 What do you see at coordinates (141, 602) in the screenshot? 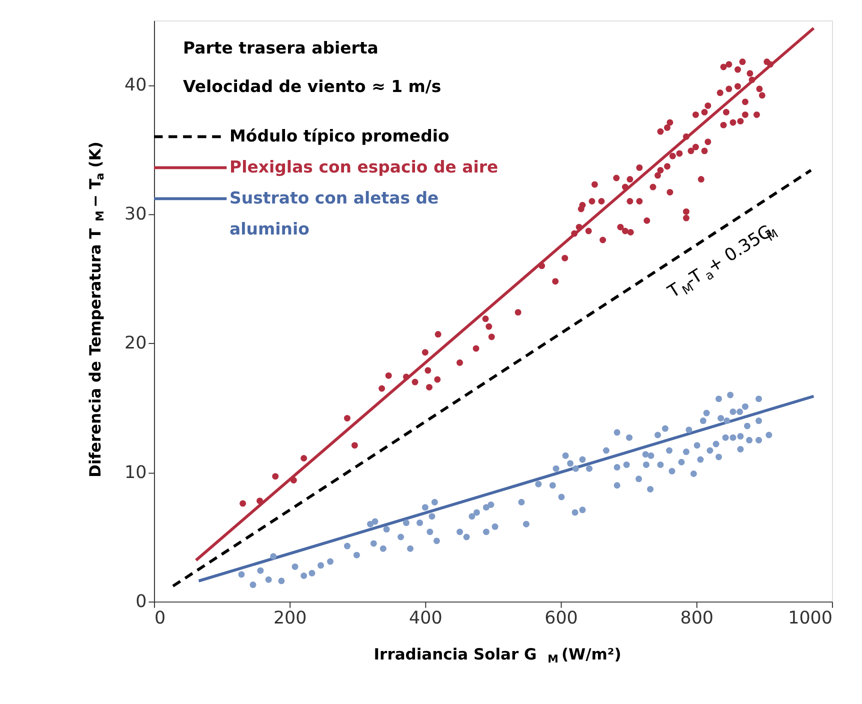
I see `y-tick-label: 0` at bounding box center [141, 602].